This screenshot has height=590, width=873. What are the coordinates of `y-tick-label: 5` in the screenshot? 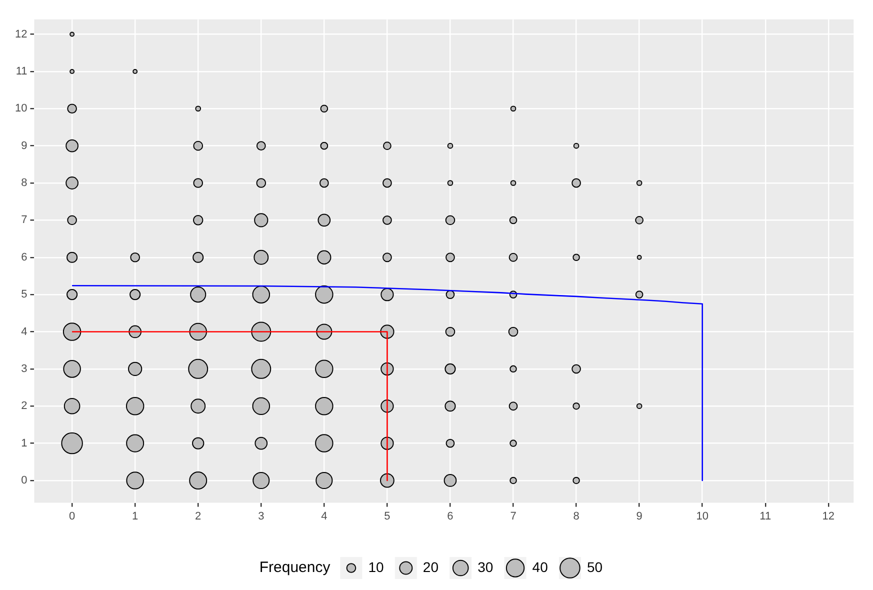 It's located at (24, 294).